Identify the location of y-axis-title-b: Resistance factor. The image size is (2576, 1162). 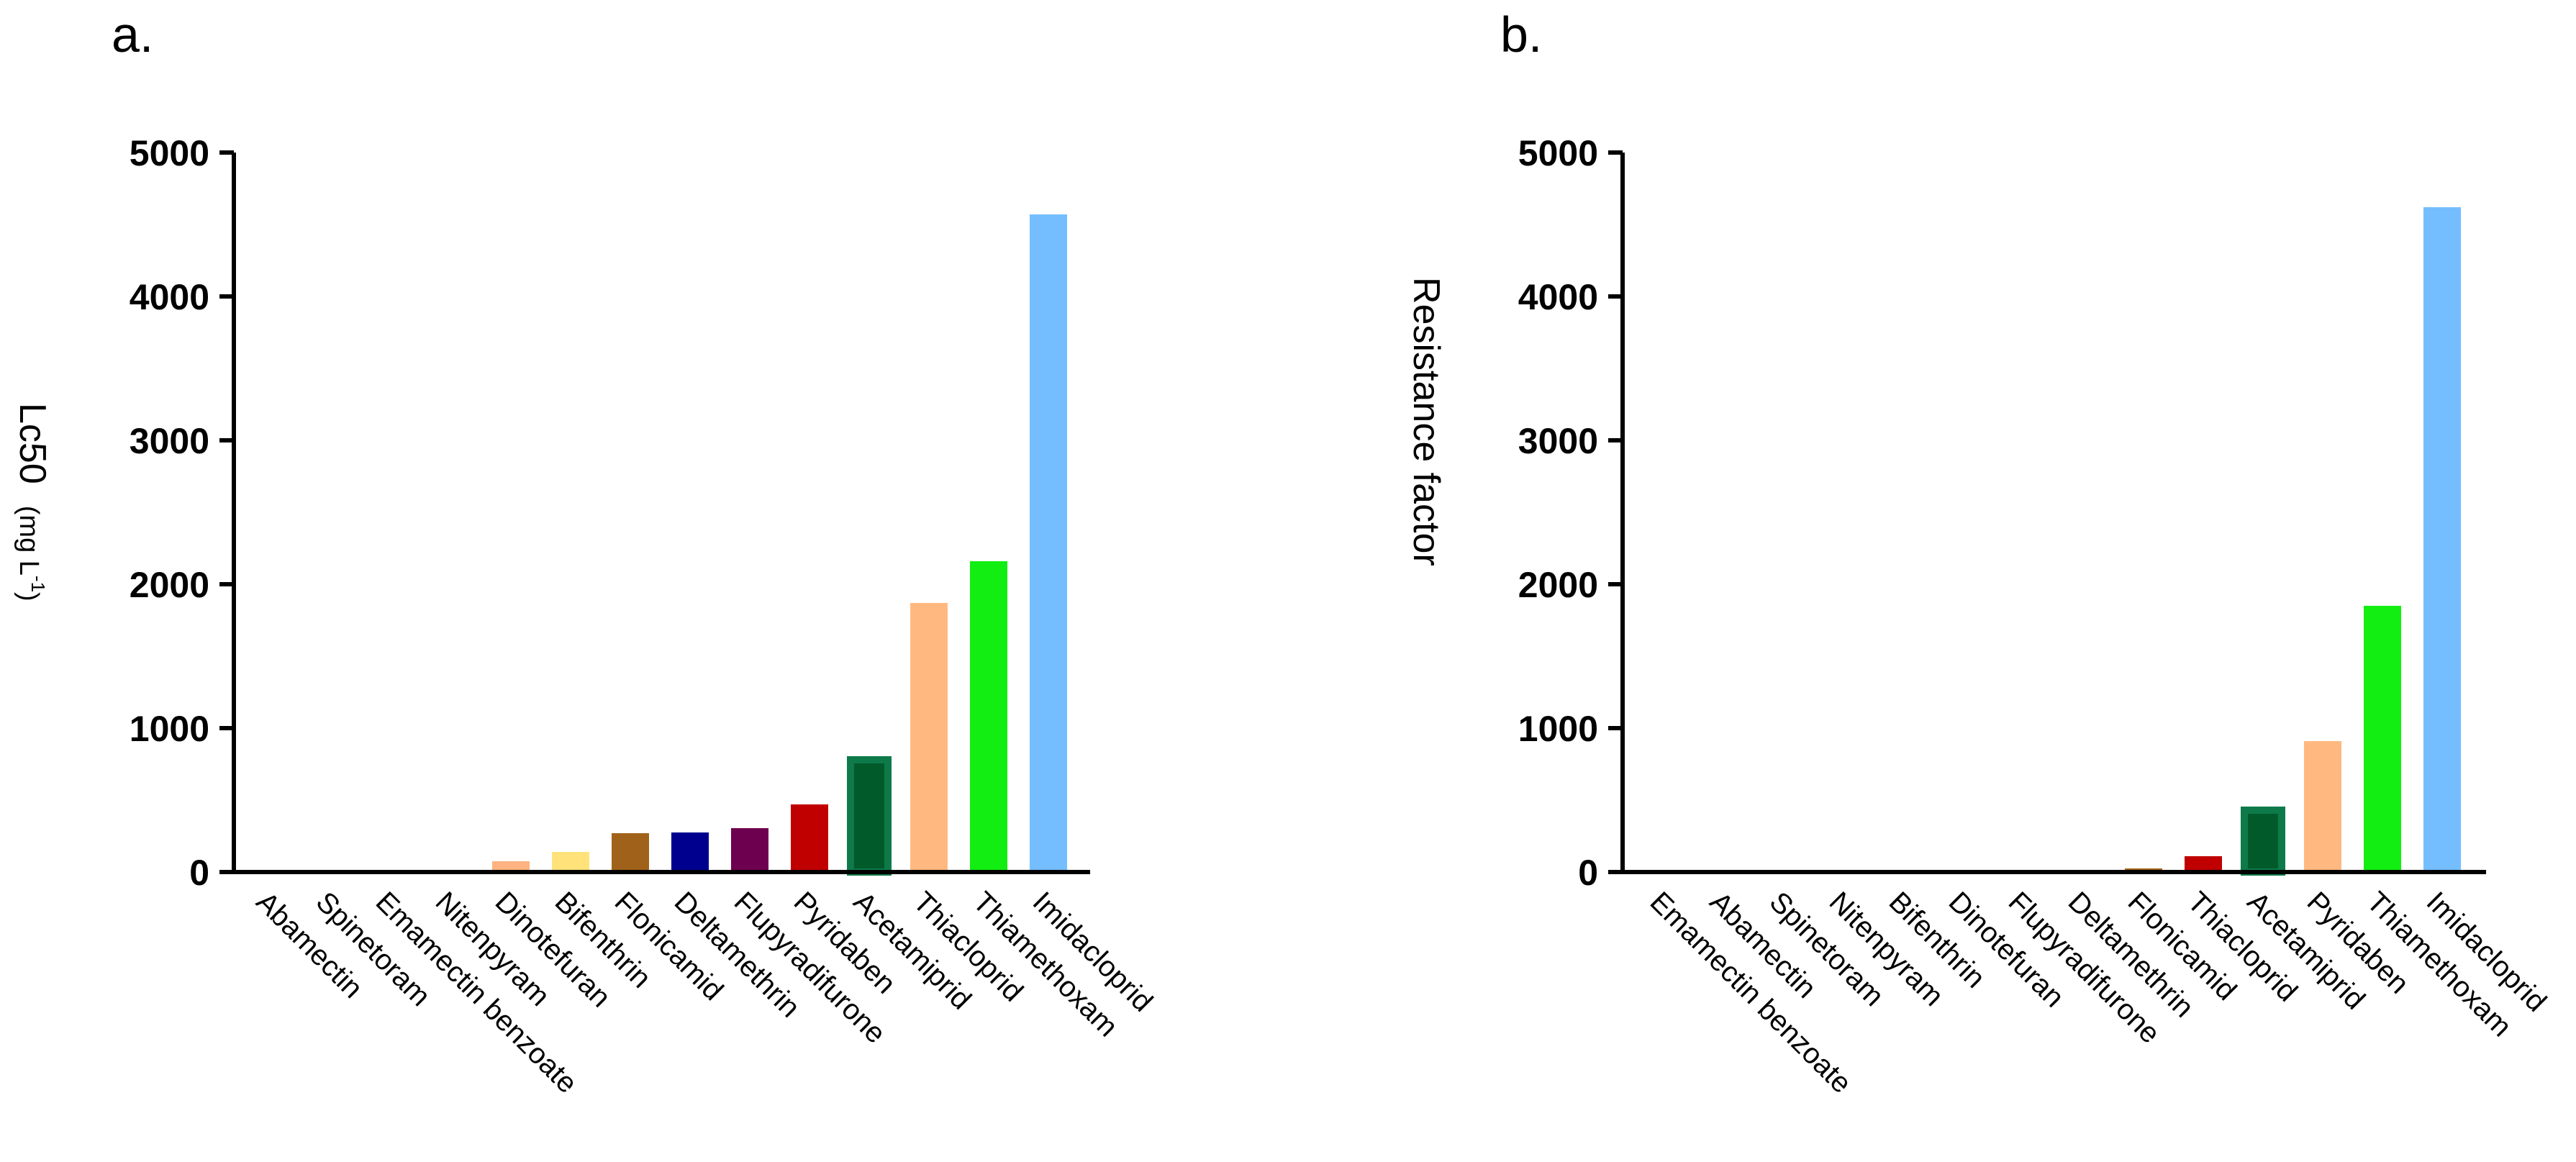
(1426, 421).